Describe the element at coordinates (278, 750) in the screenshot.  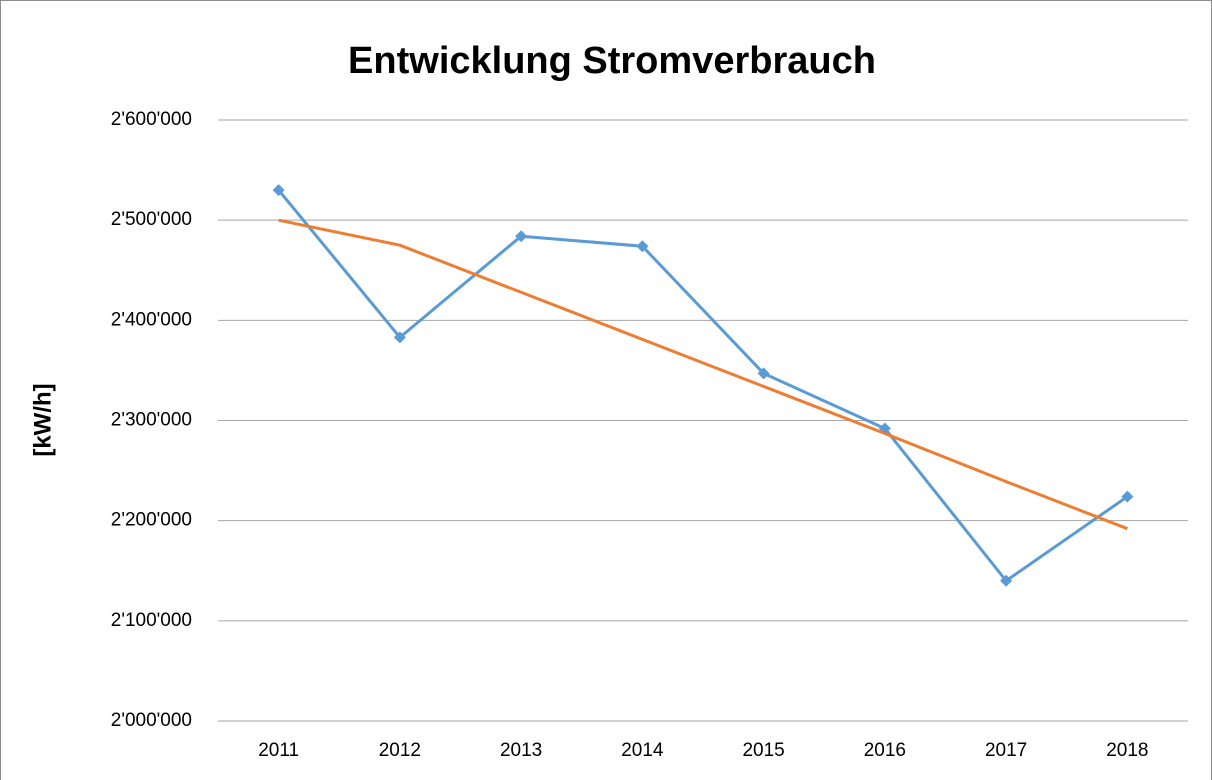
I see `x-tick-label: 2011` at that location.